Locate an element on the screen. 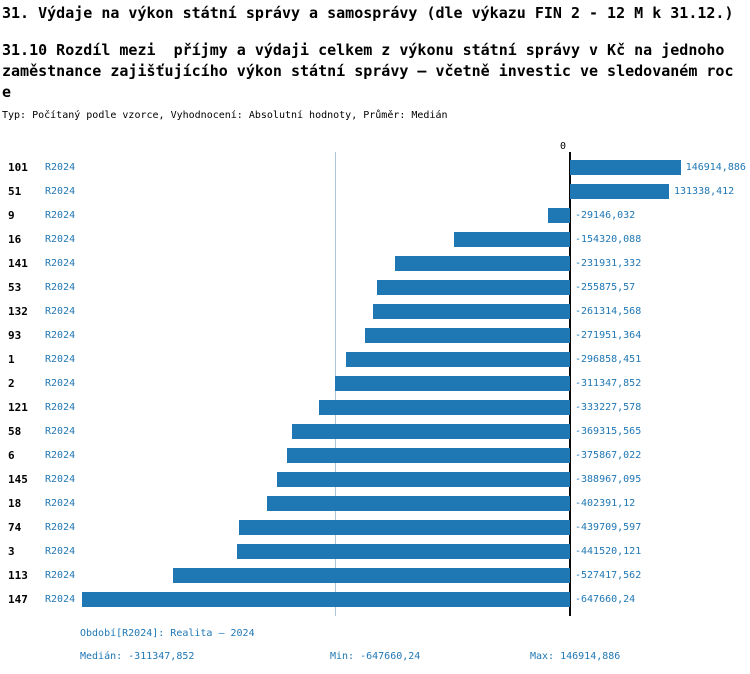 The height and width of the screenshot is (674, 750). bar-value-label: -271951,364 is located at coordinates (608, 335).